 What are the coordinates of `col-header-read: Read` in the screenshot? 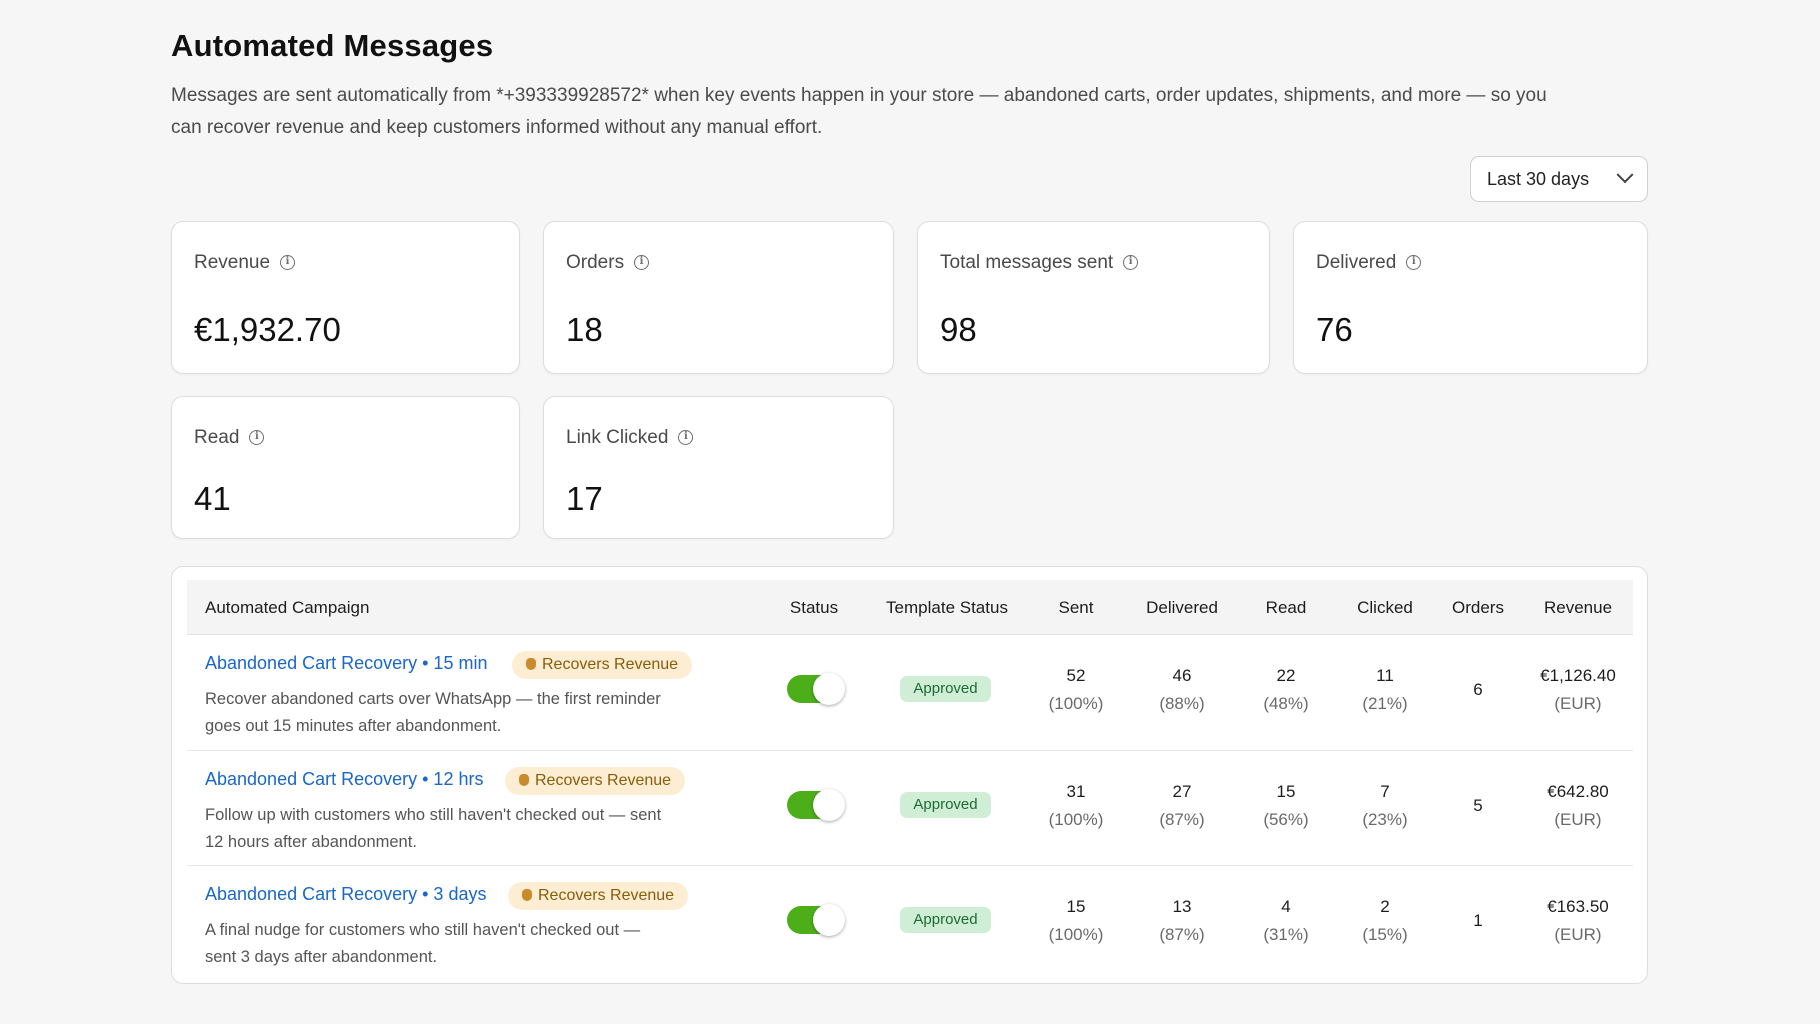 It's located at (1286, 607).